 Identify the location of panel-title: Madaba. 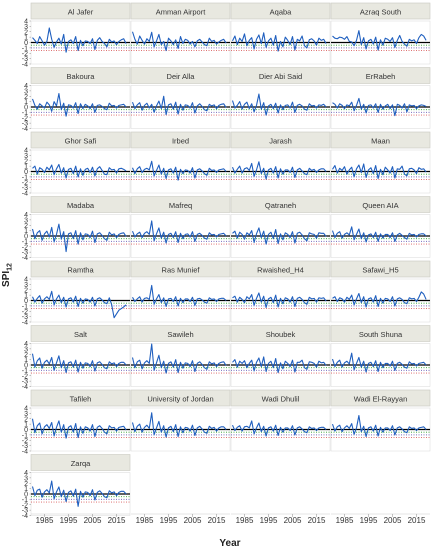
(81, 205).